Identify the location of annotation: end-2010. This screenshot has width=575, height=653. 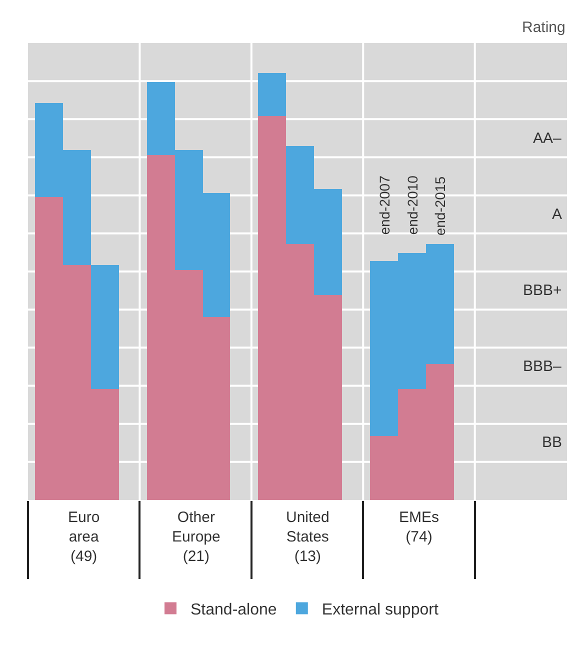
(412, 205).